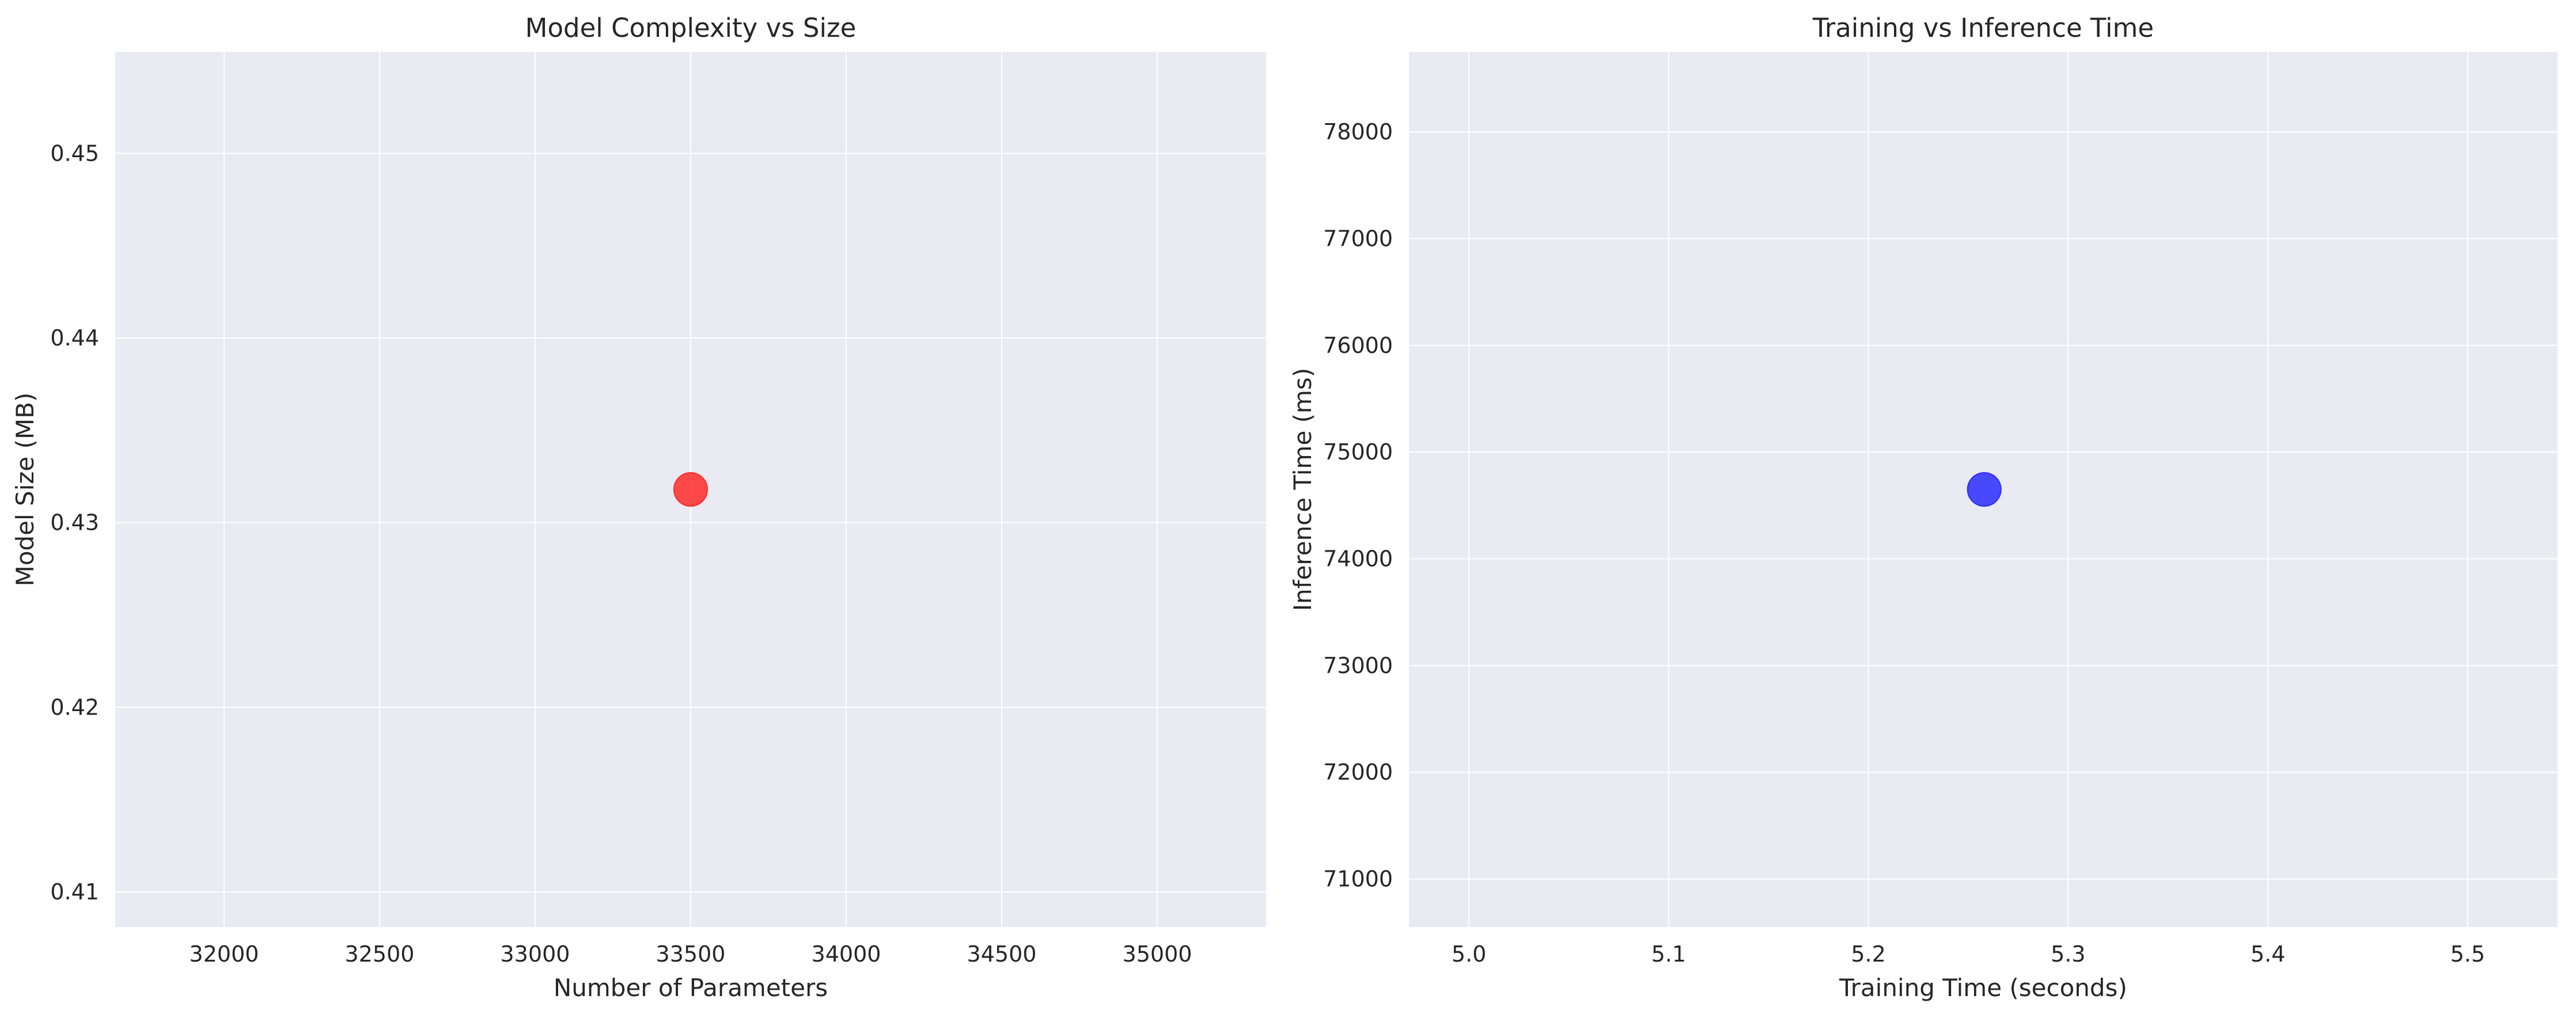 The width and height of the screenshot is (2576, 1018). Describe the element at coordinates (1358, 345) in the screenshot. I see `y-tick-label: 76000` at that location.